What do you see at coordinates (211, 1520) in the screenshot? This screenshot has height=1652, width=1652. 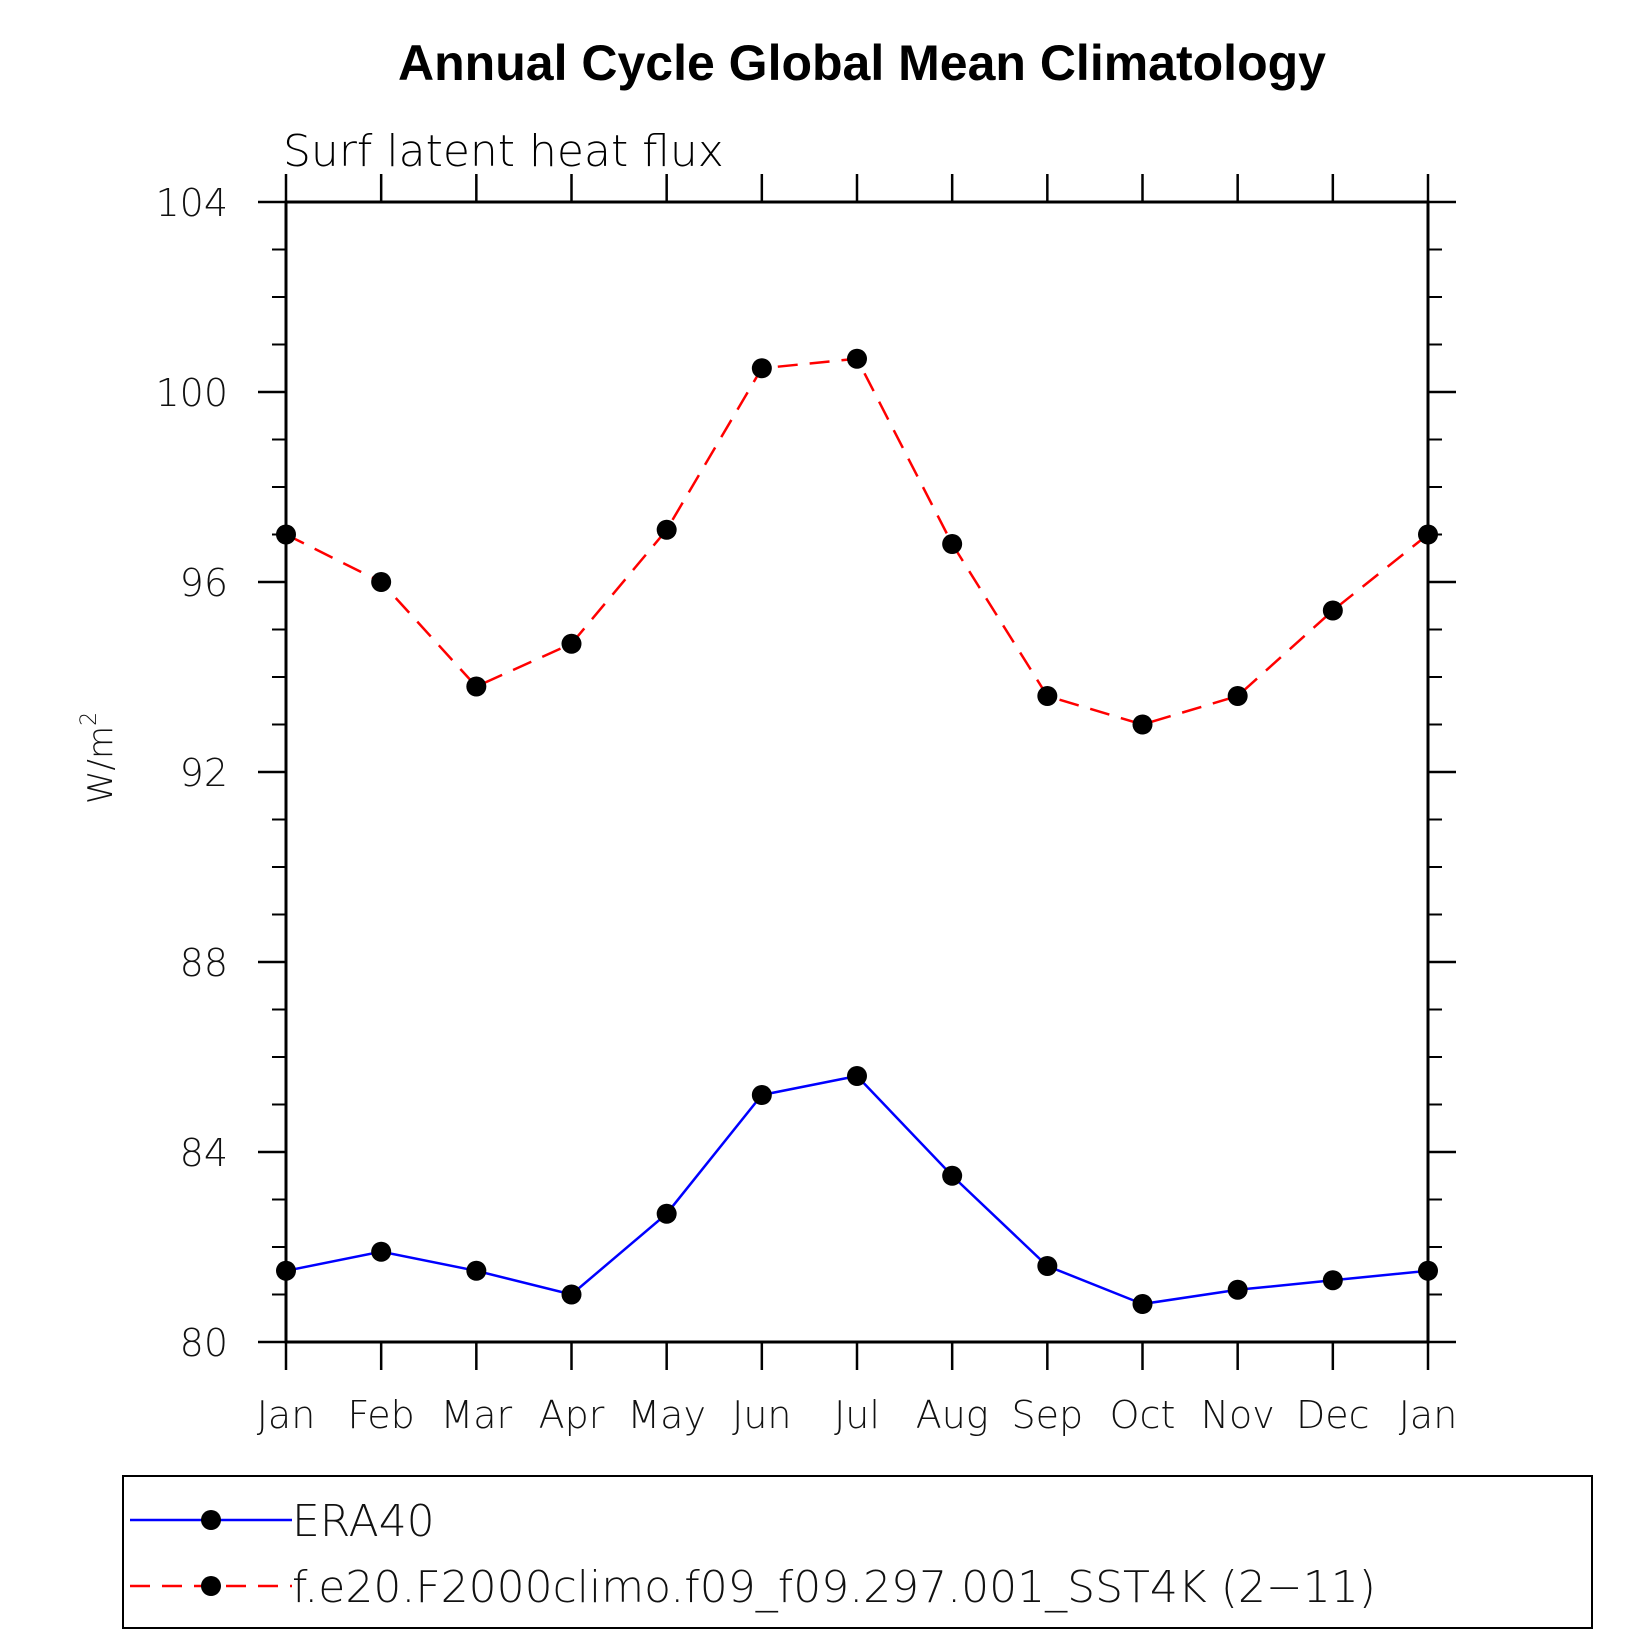 I see `legend-marker-era40` at bounding box center [211, 1520].